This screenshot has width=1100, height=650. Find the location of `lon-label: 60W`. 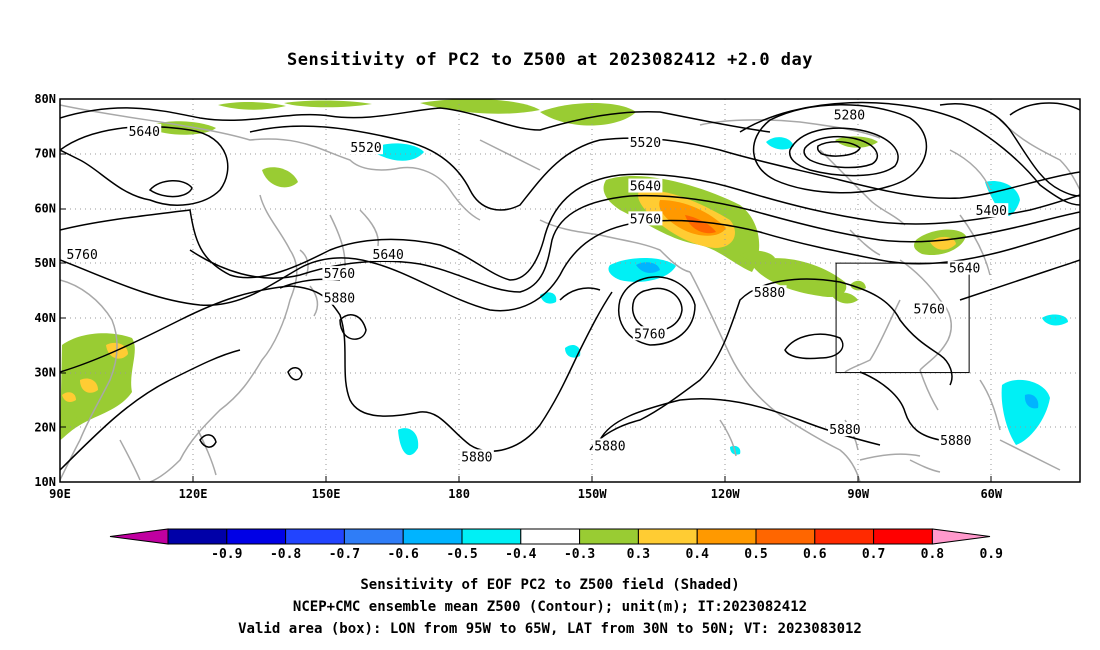

lon-label: 60W is located at coordinates (991, 494).